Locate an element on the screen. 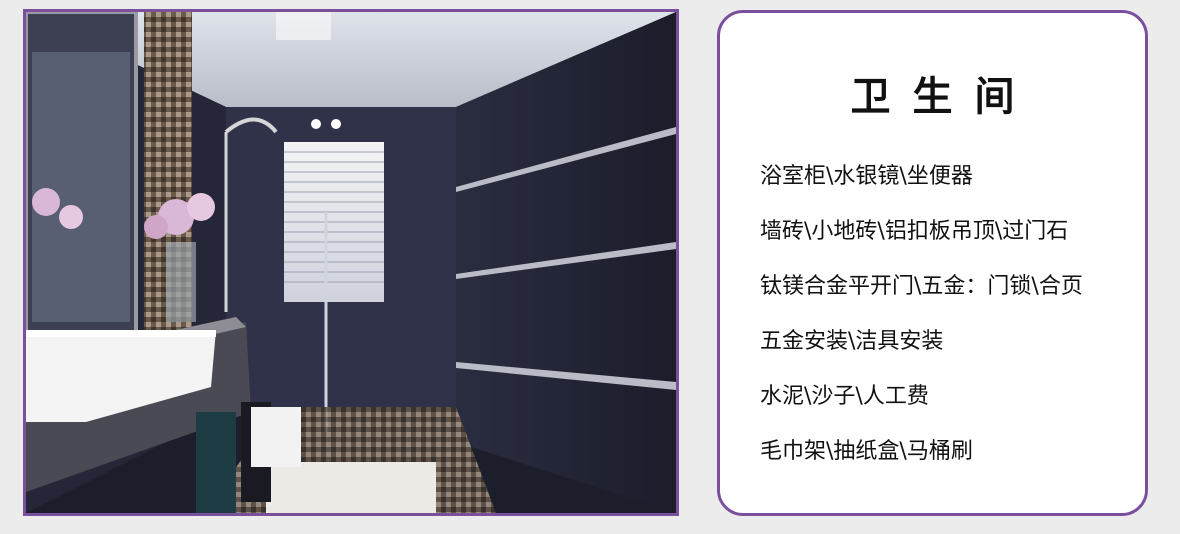 The image size is (1180, 534). card-title: 卫生间 is located at coordinates (943, 97).